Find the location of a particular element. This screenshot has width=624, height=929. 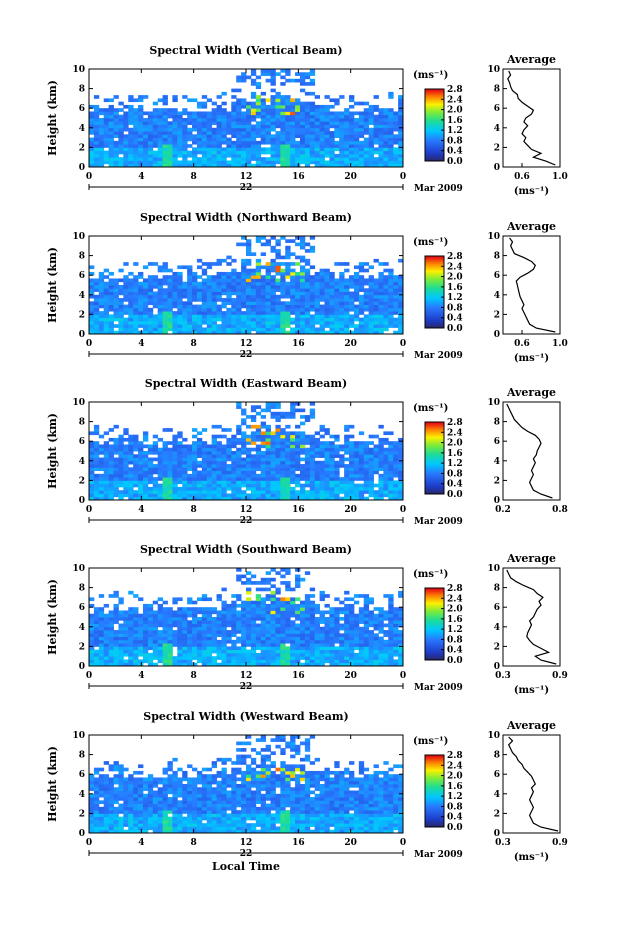

colorbar-tick-label: 1.2 is located at coordinates (455, 298).